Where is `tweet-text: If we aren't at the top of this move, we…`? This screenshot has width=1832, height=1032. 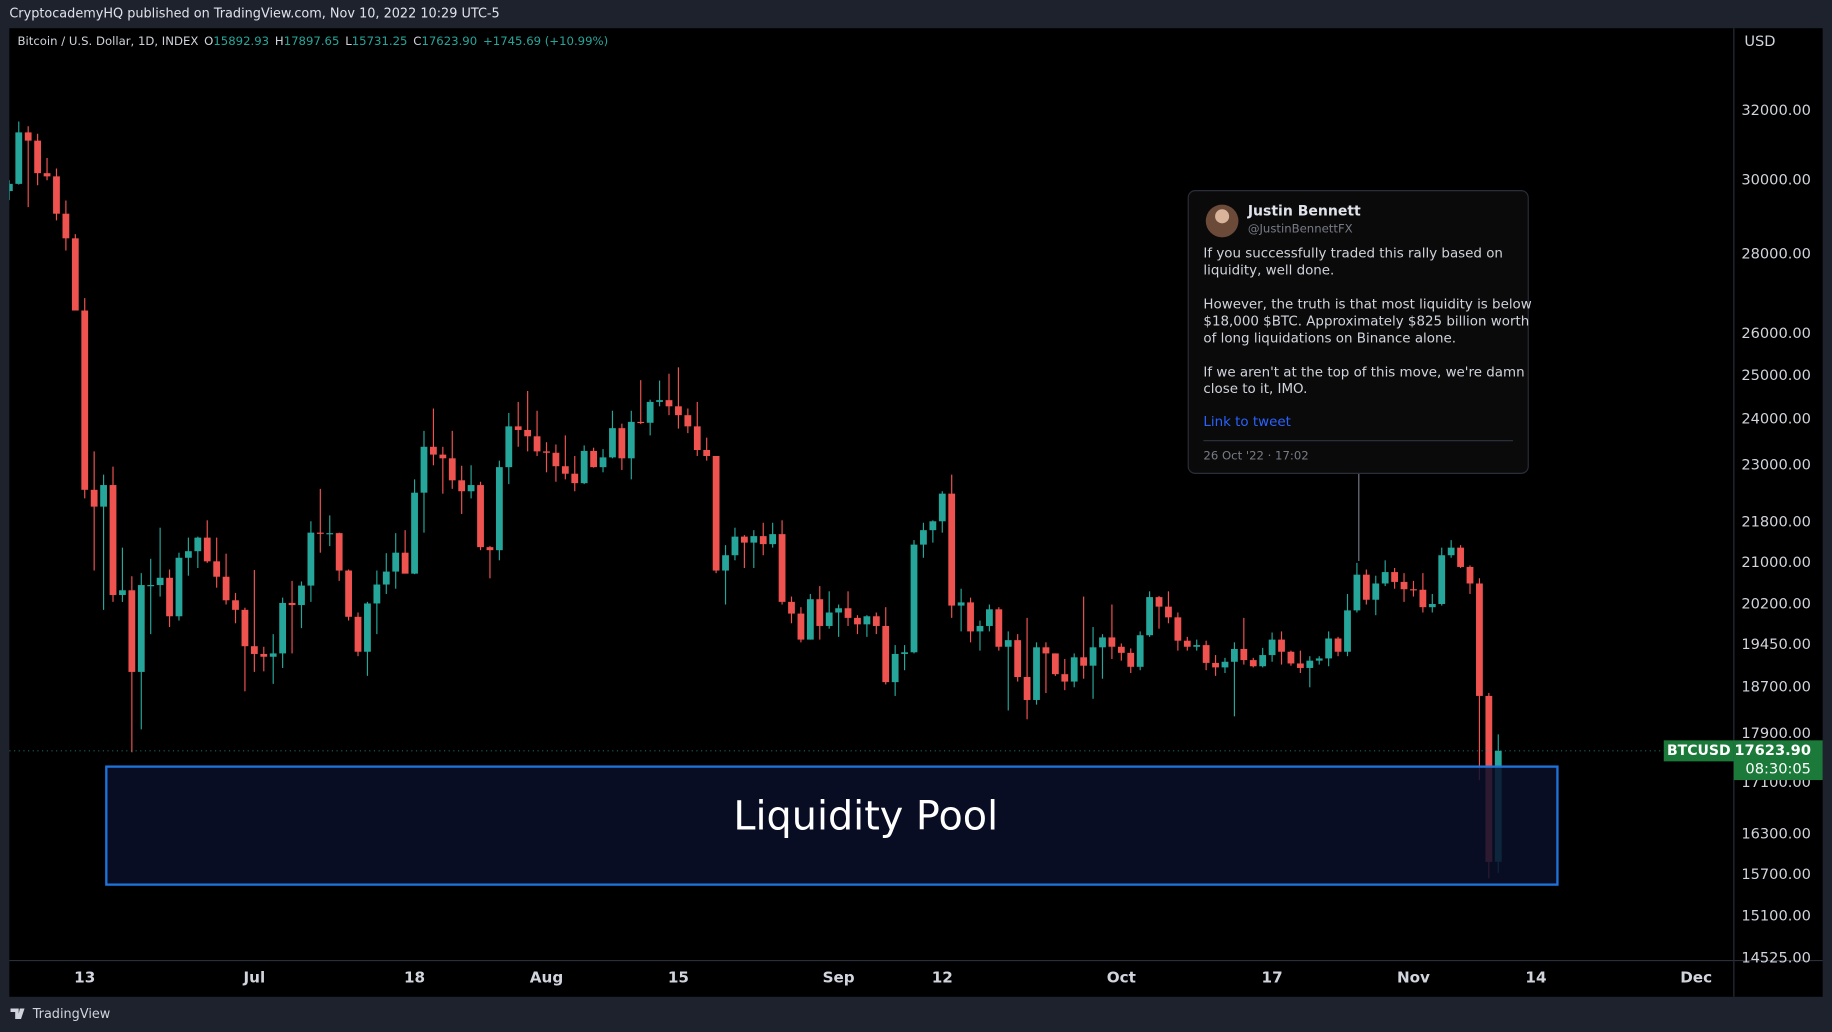 tweet-text: If we aren't at the top of this move, we… is located at coordinates (1363, 372).